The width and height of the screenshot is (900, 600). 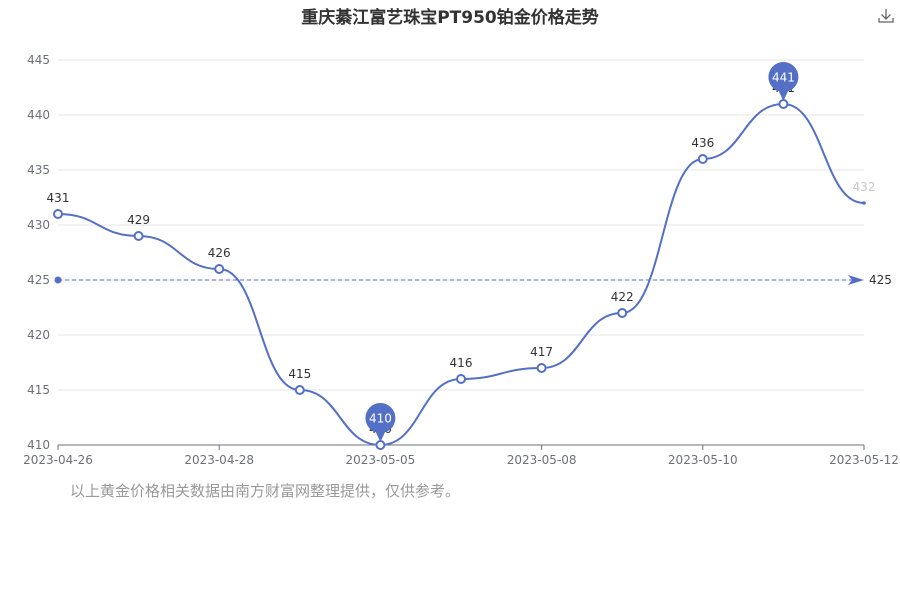 What do you see at coordinates (38, 115) in the screenshot?
I see `y-tick-label: 440` at bounding box center [38, 115].